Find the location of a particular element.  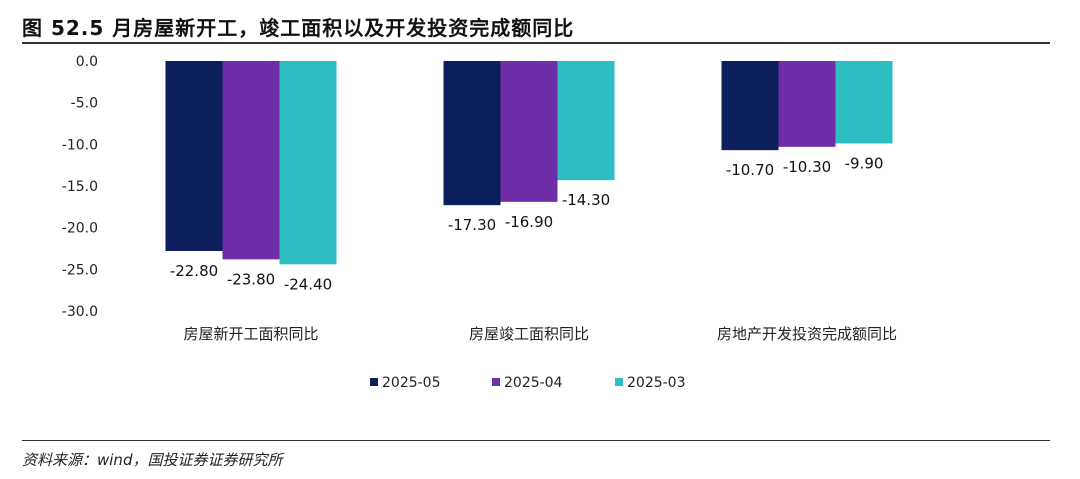

footer-rule is located at coordinates (536, 440).